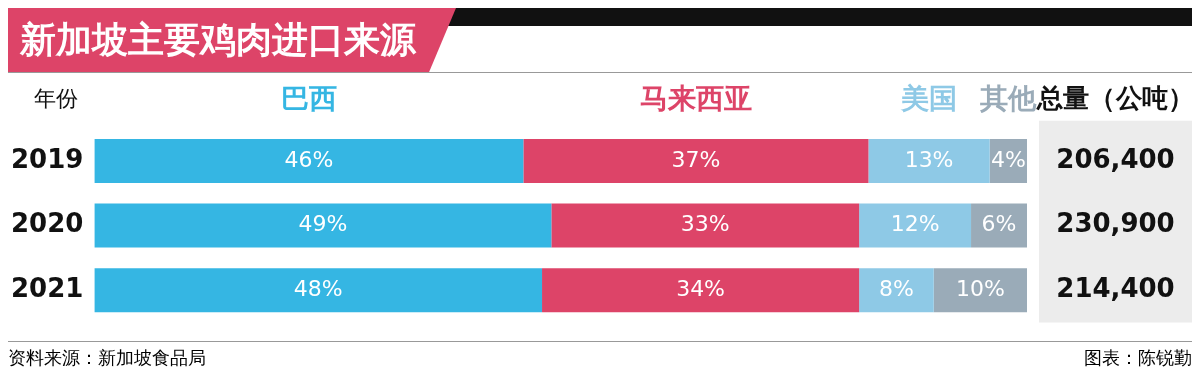  Describe the element at coordinates (232, 40) in the screenshot. I see `chart-title: 新加坡主要鸡肉进口来源` at that location.